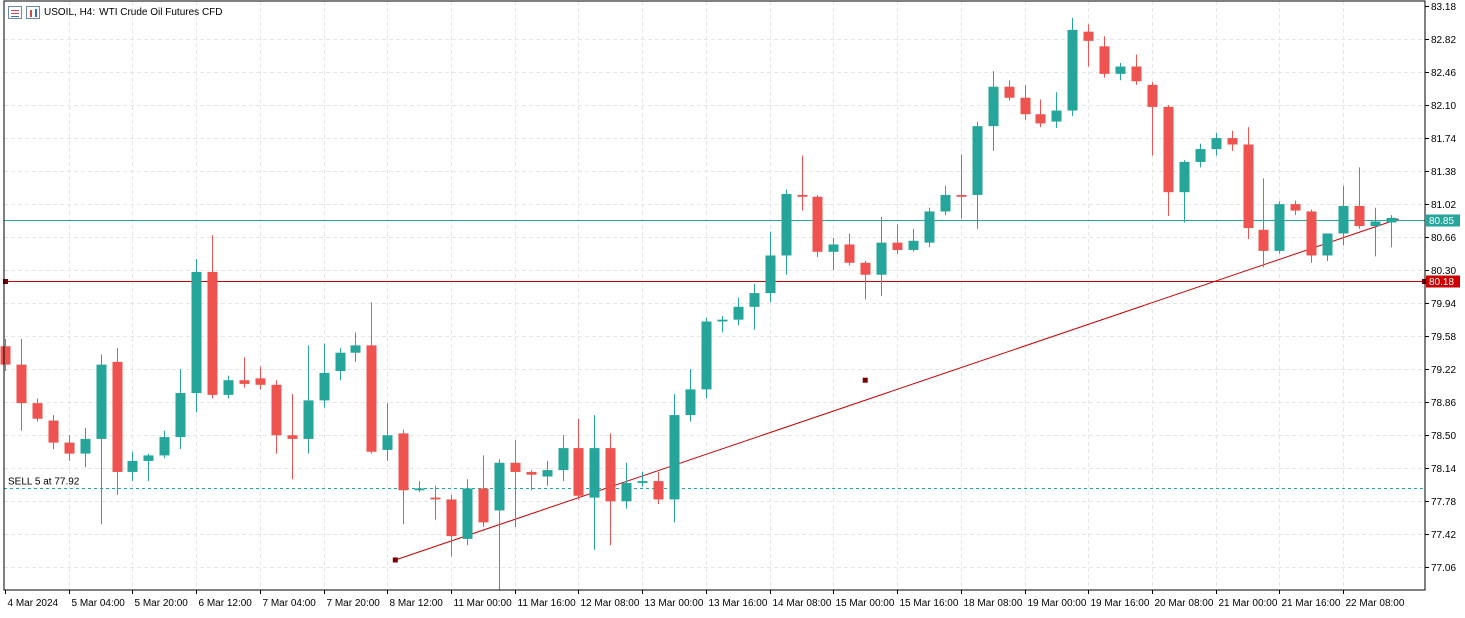 Image resolution: width=1465 pixels, height=618 pixels. I want to click on bar-chart-icon, so click(33, 12).